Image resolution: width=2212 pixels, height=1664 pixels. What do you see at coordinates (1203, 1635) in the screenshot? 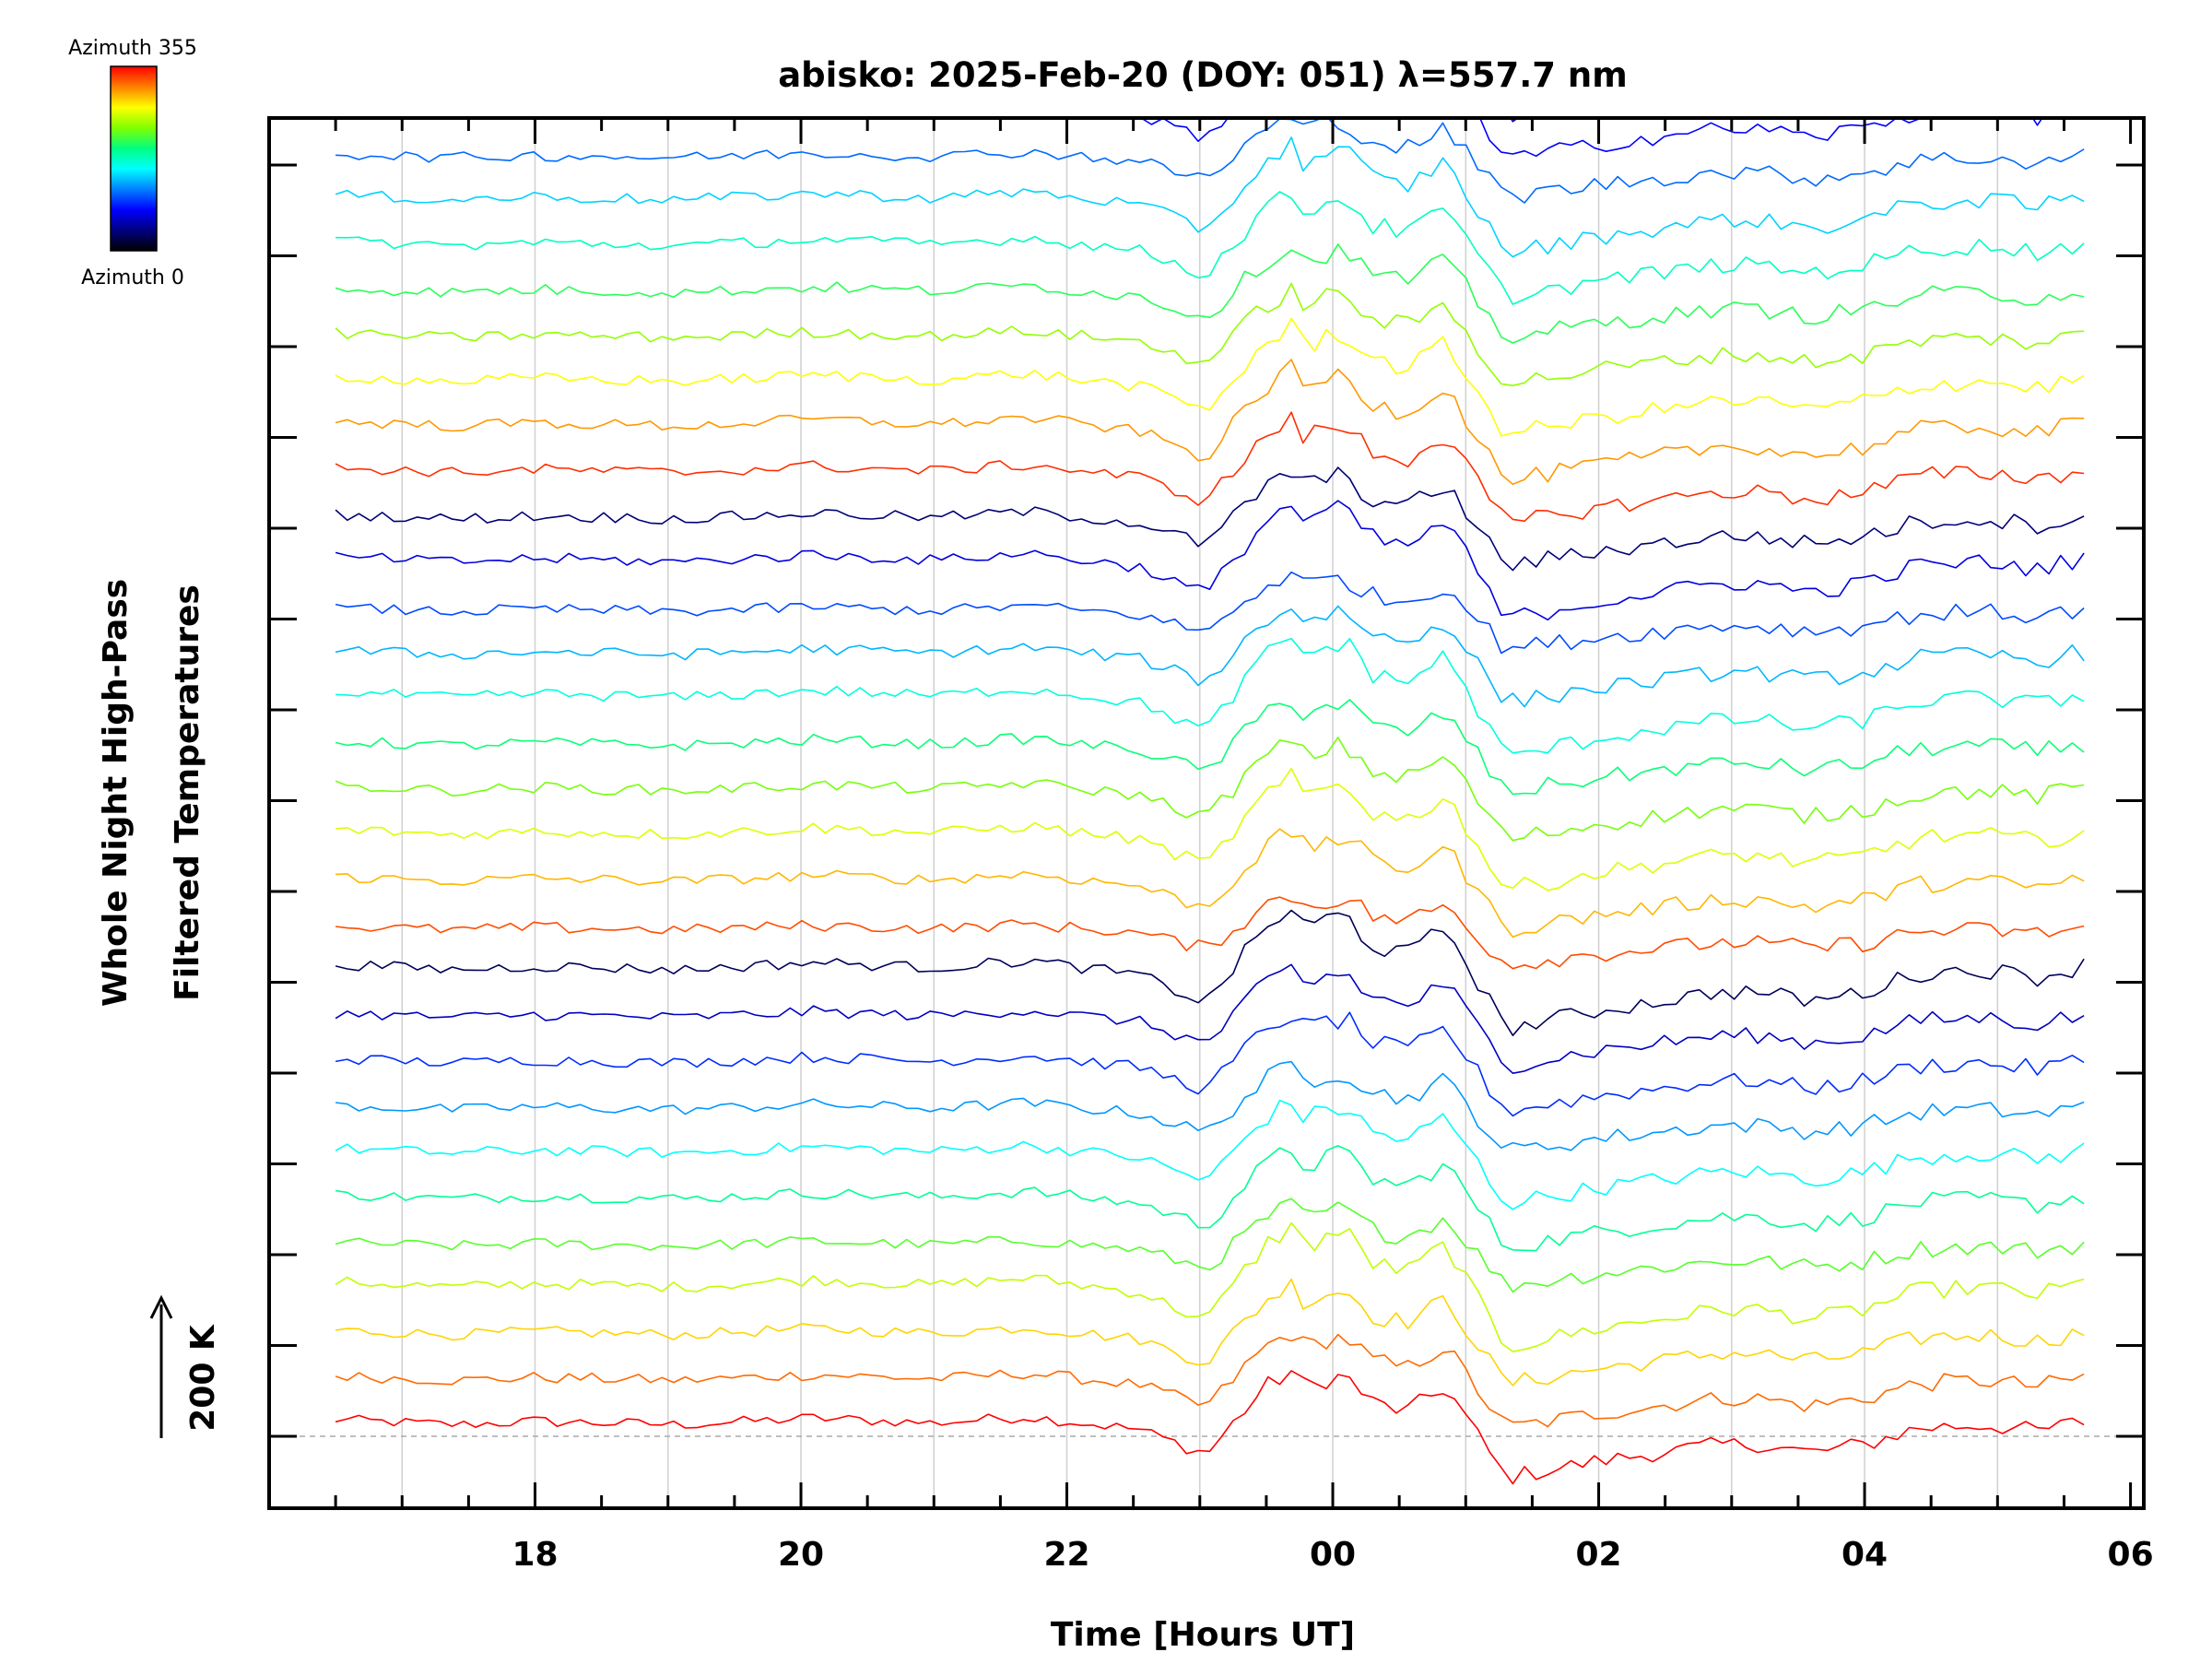
I see `x-axis-label: Time [Hours UT]` at bounding box center [1203, 1635].